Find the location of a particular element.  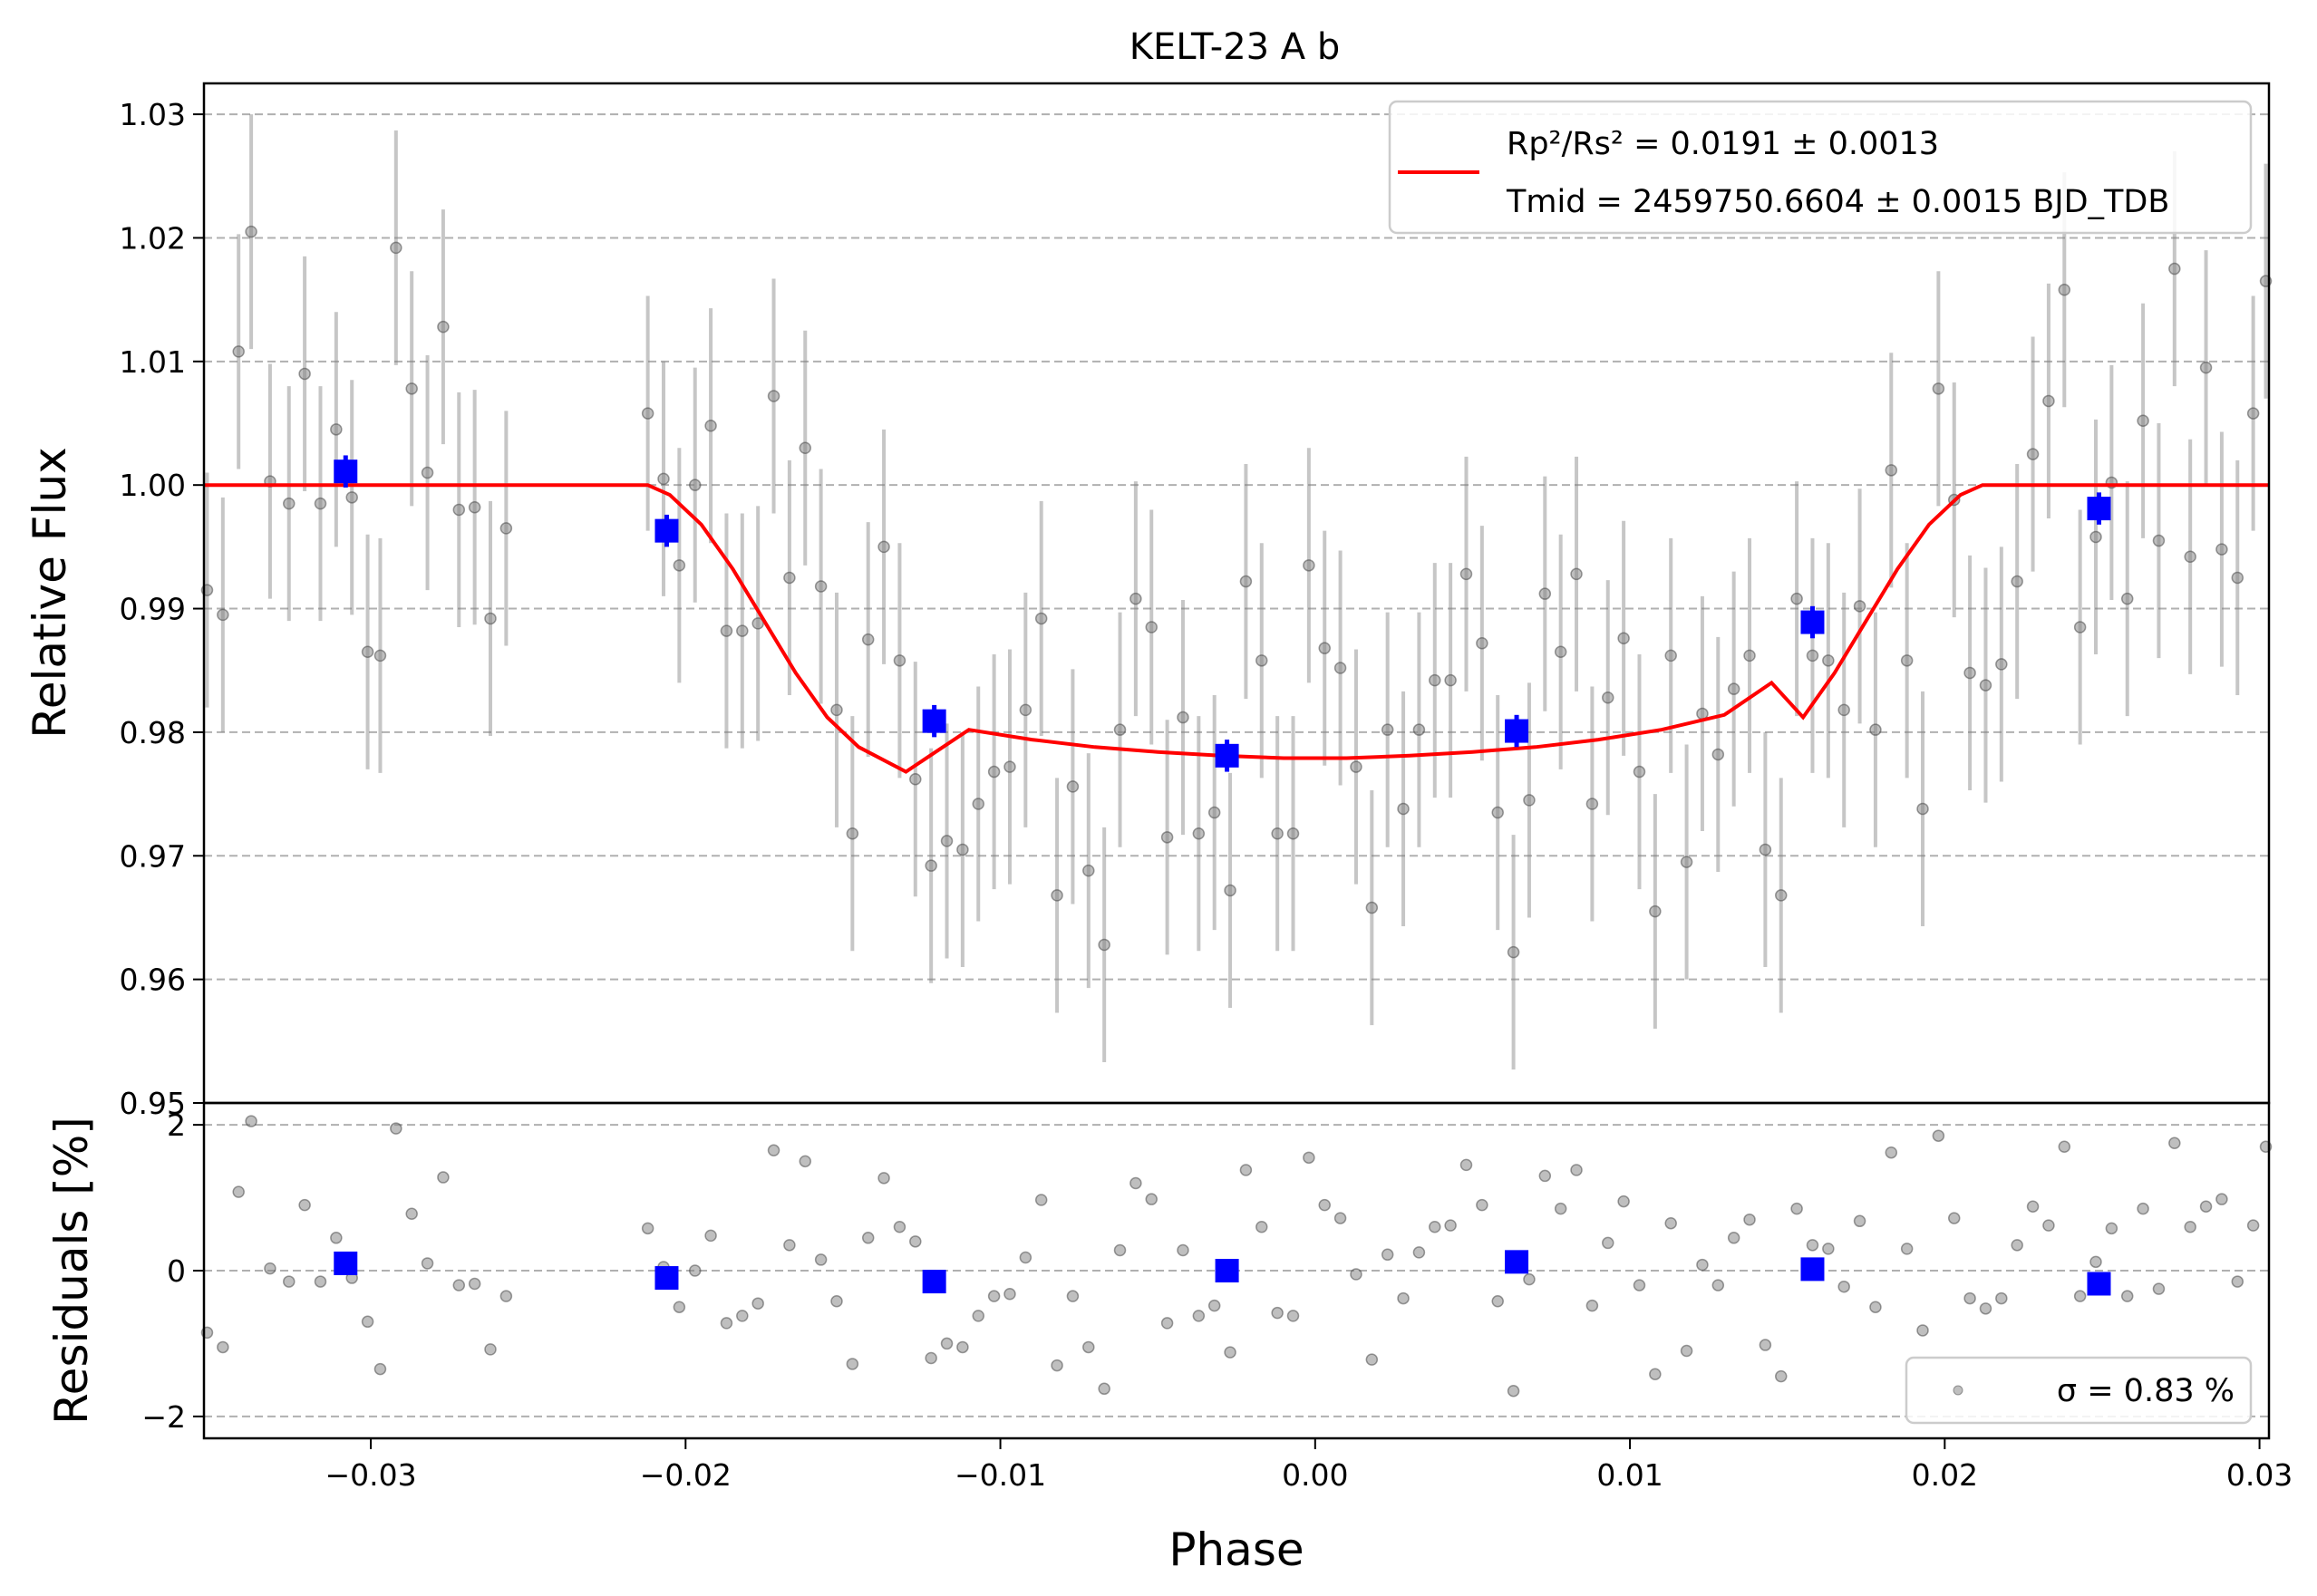

top-y-tick-label: 1.01 is located at coordinates (153, 362).